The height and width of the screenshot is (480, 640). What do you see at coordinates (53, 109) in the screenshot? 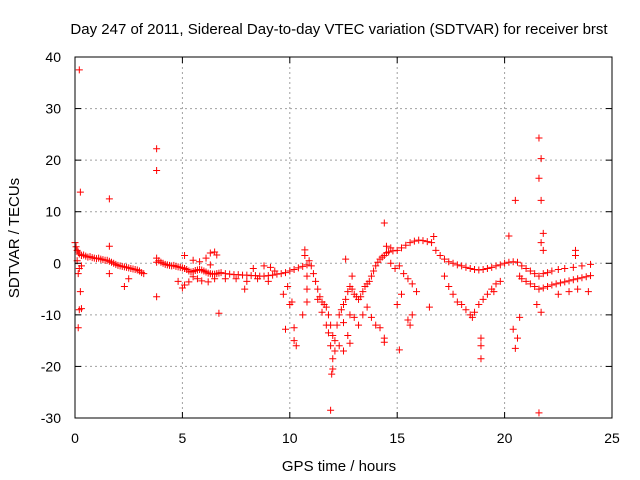
I see `y-tick-label: 30` at bounding box center [53, 109].